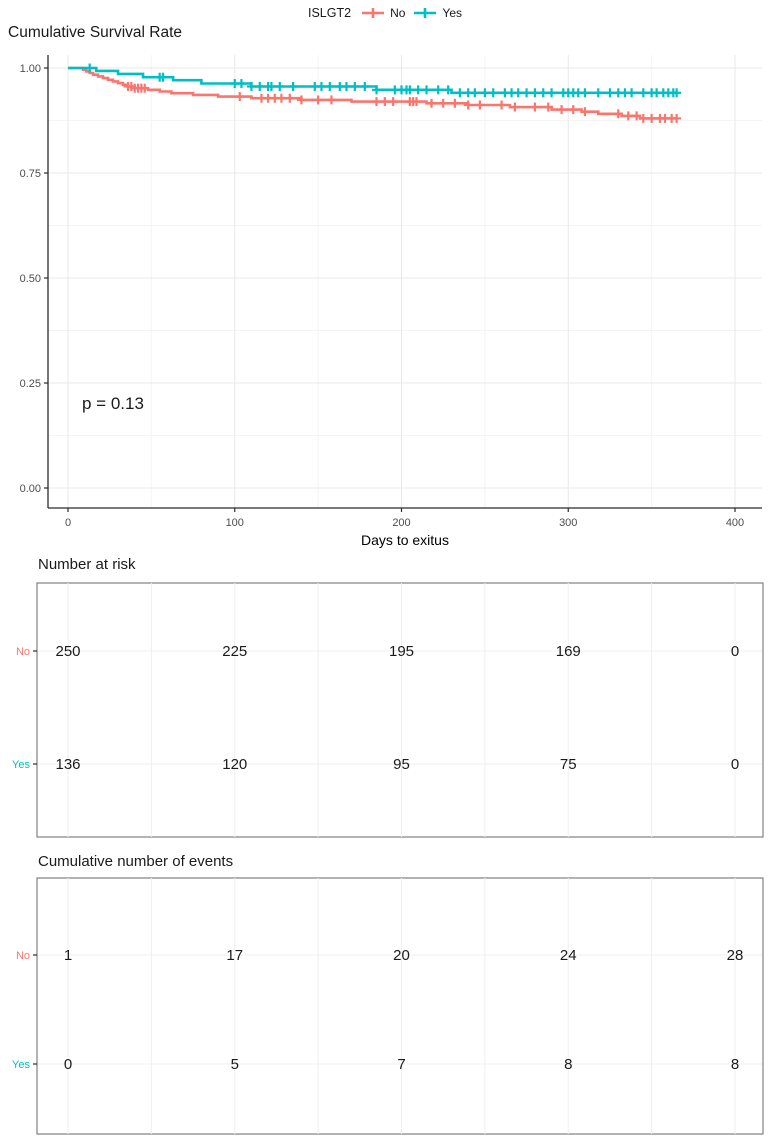  Describe the element at coordinates (68, 955) in the screenshot. I see `table-value: 1` at that location.